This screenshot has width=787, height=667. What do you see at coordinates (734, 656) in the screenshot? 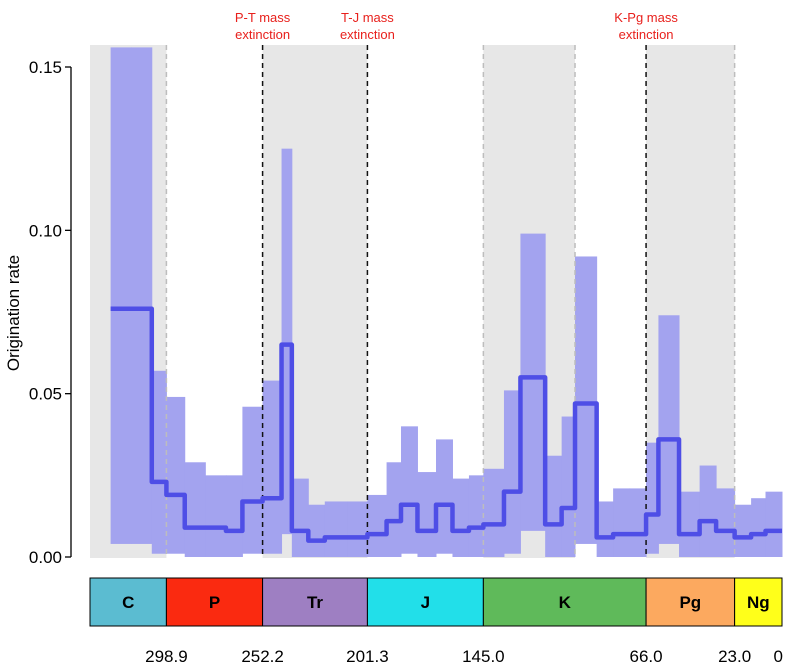
I see `x-tick-label: 23.0` at bounding box center [734, 656].